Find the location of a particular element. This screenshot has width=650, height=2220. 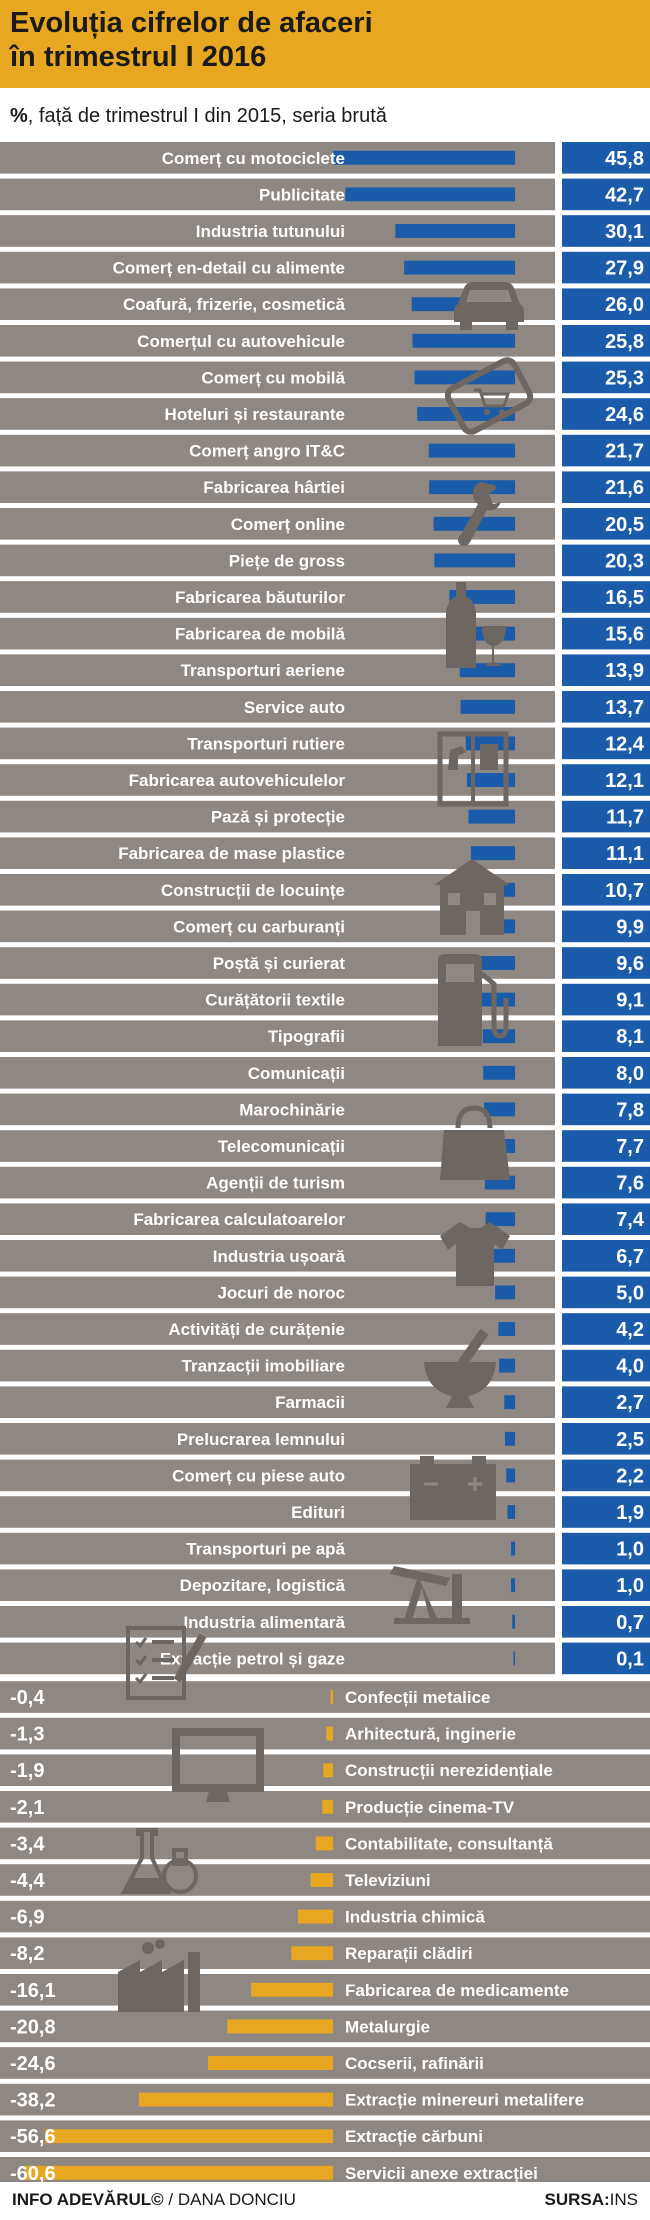

value-label: 2,2 is located at coordinates (630, 1476).